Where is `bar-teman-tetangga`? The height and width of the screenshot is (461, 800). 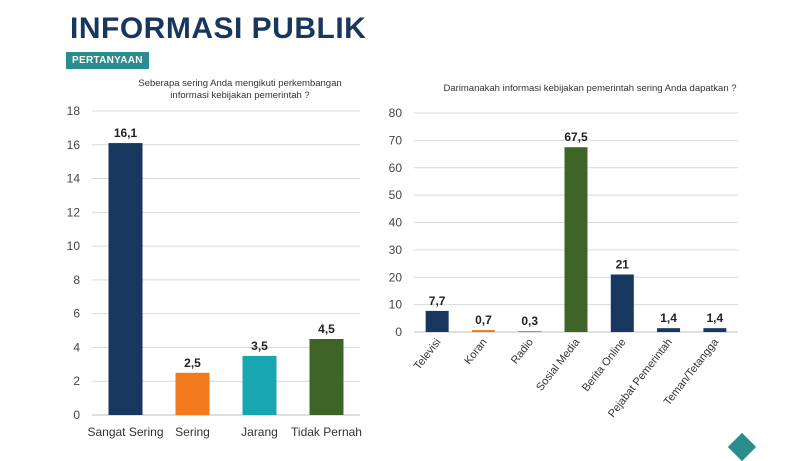 bar-teman-tetangga is located at coordinates (715, 330).